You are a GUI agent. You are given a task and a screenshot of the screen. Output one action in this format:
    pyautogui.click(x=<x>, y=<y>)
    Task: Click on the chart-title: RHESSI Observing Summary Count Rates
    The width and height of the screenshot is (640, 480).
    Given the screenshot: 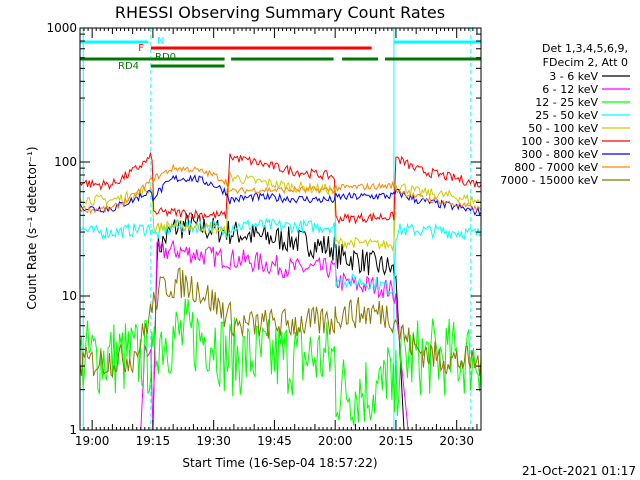 What is the action you would take?
    pyautogui.click(x=280, y=12)
    